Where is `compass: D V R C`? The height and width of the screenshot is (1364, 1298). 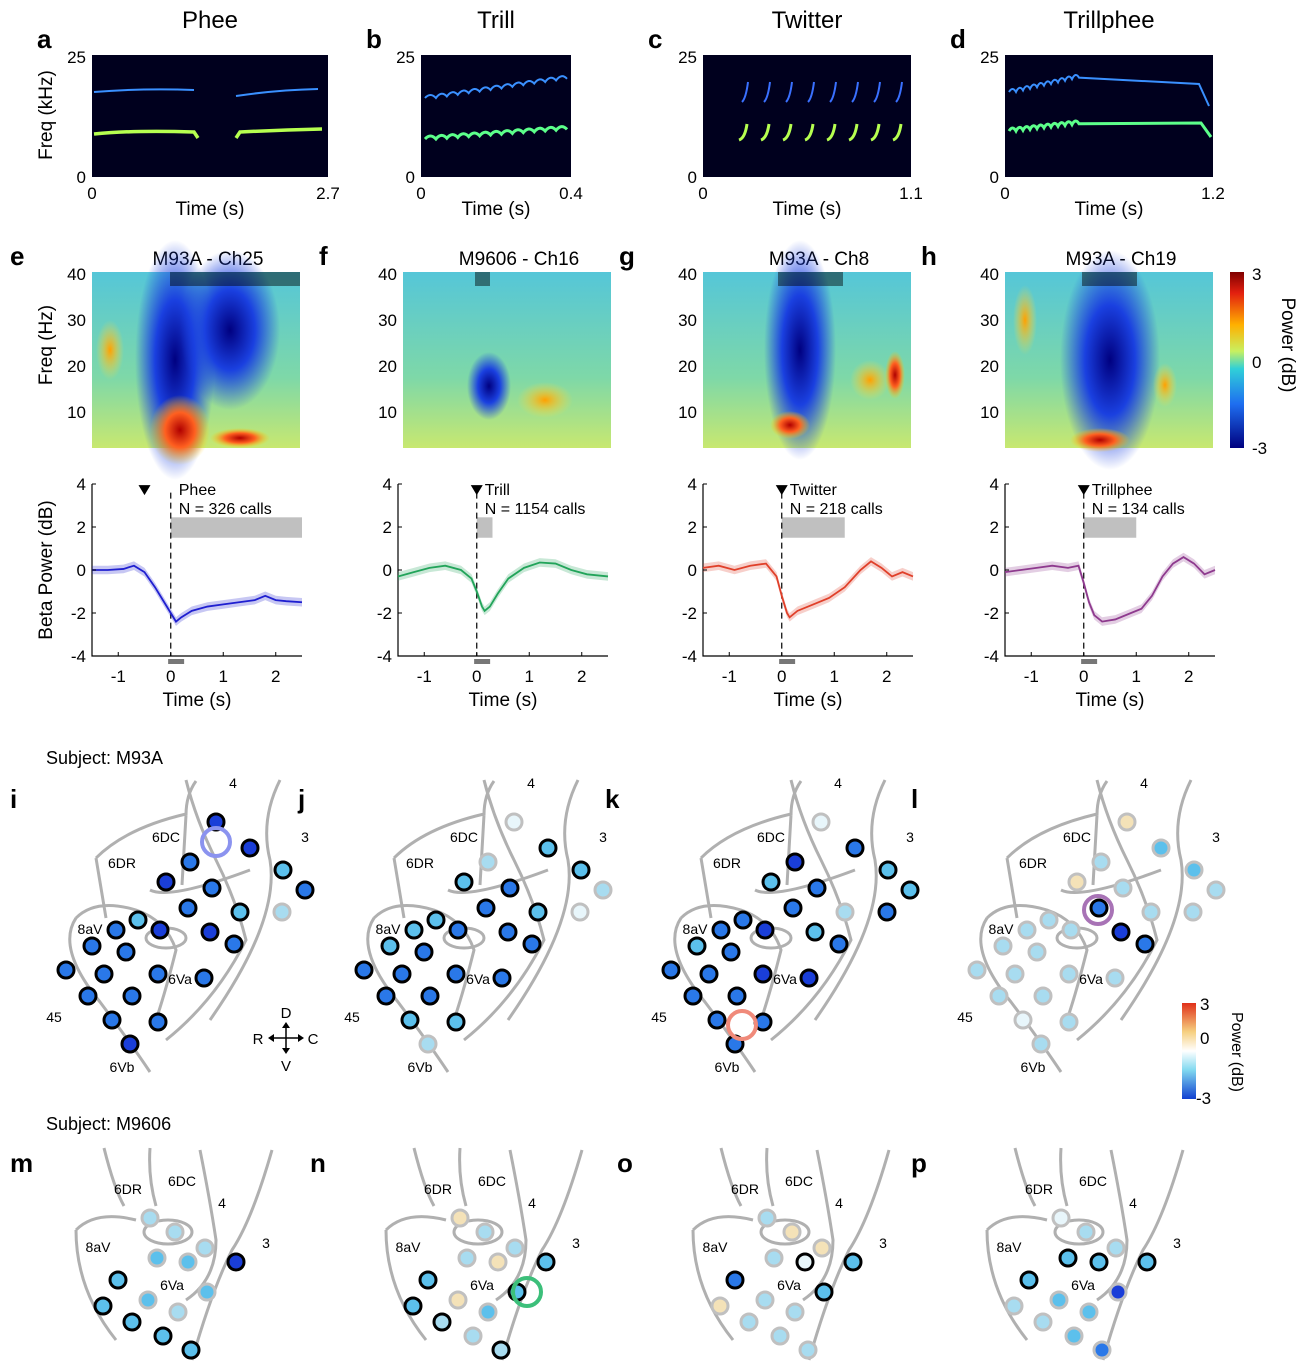
compass: D V R C is located at coordinates (286, 1040).